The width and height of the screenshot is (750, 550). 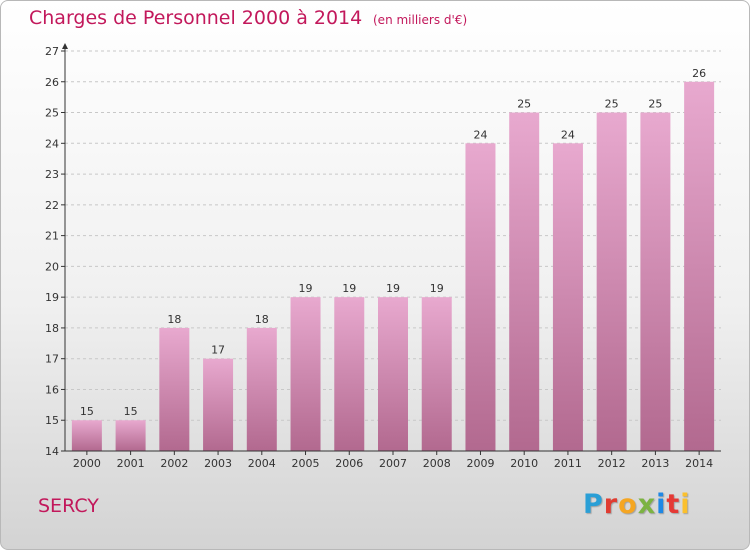 What do you see at coordinates (393, 463) in the screenshot?
I see `x-tick-label: 2007` at bounding box center [393, 463].